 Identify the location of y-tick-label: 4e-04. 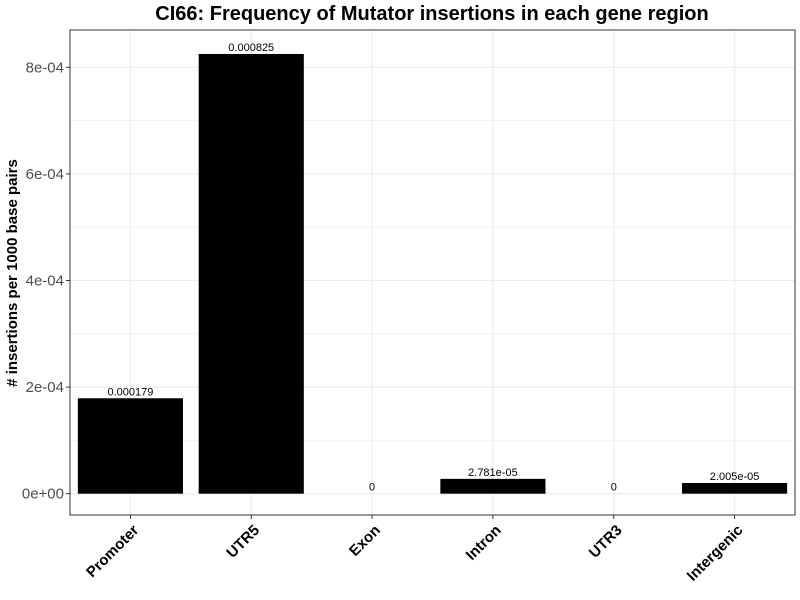
(45, 280).